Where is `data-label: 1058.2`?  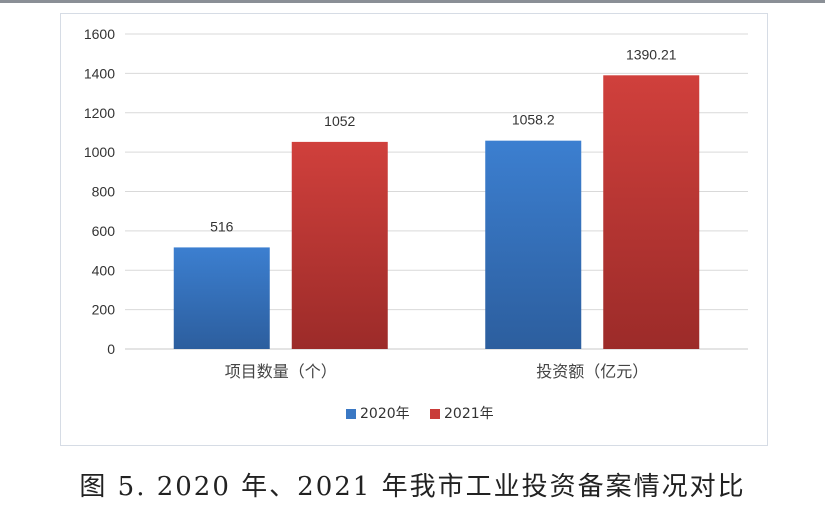 data-label: 1058.2 is located at coordinates (533, 120).